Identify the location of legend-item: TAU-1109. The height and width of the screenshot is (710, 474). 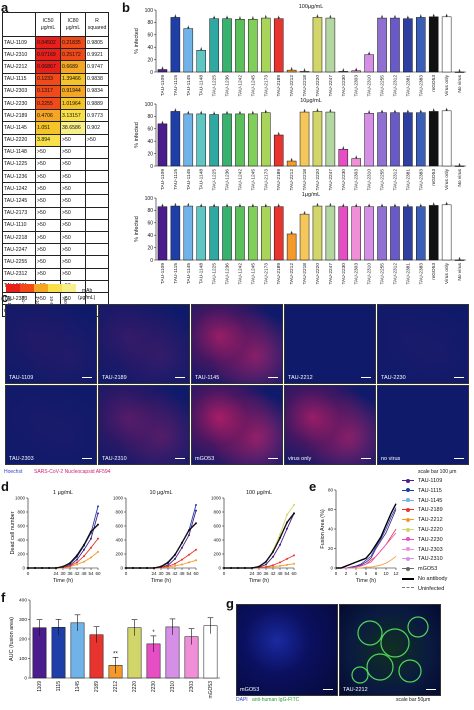
(422, 481).